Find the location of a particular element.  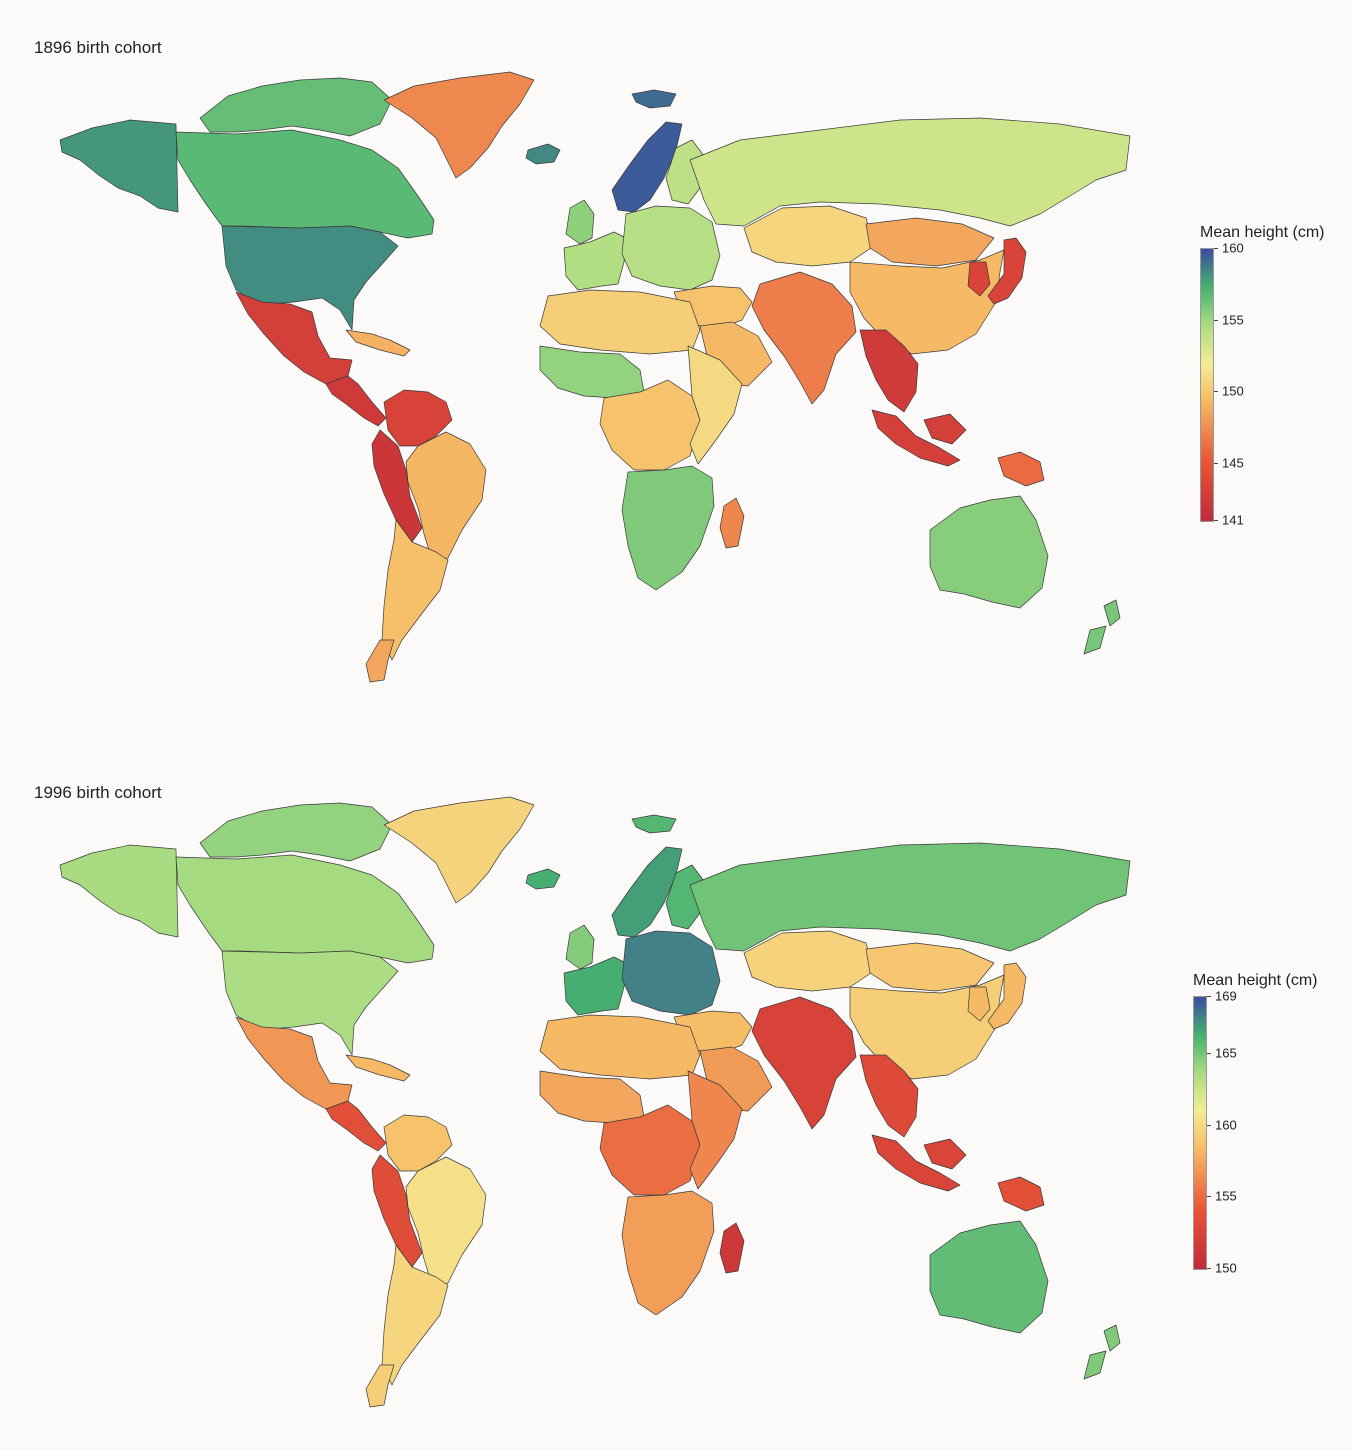

panel-title: 1896 birth cohort is located at coordinates (98, 47).